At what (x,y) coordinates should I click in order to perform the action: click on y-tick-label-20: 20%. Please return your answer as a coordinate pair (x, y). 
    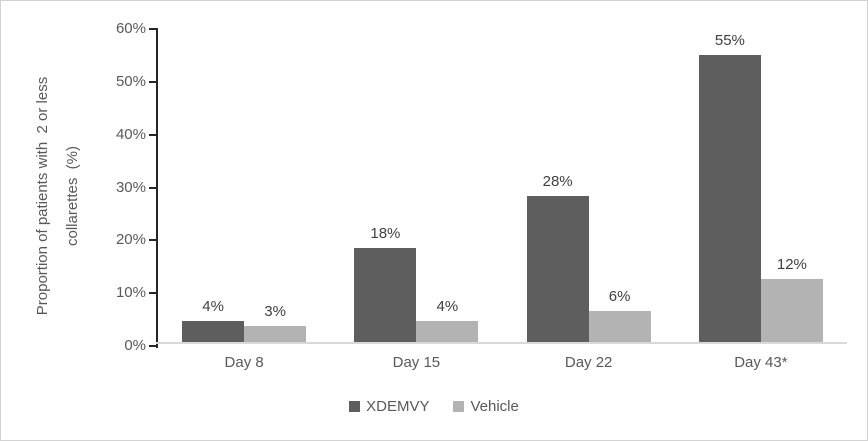
    Looking at the image, I should click on (130, 240).